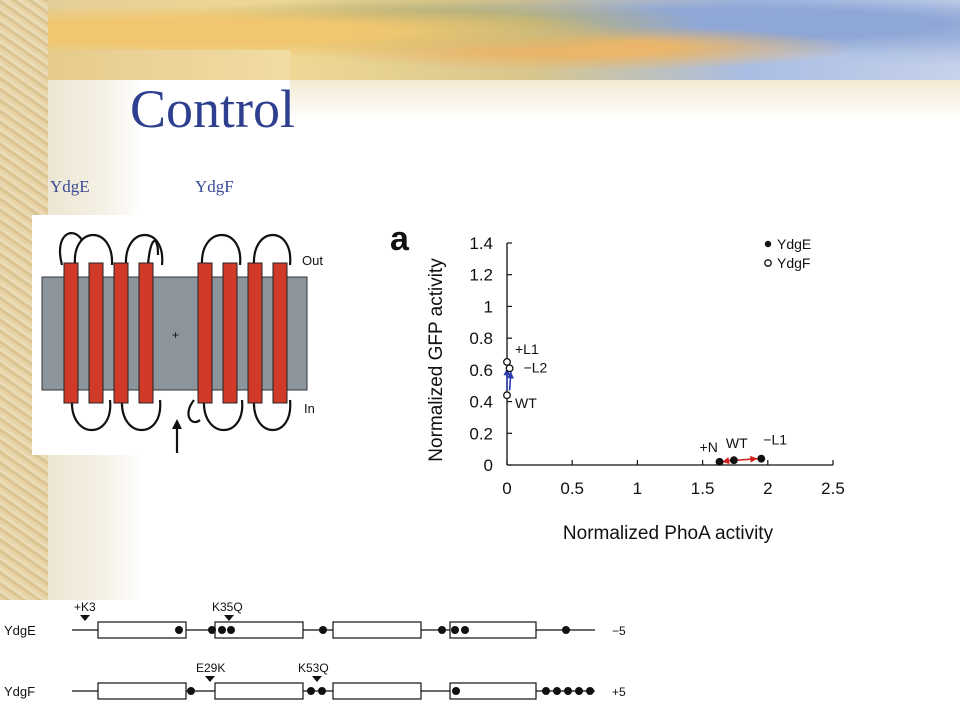  I want to click on x-axis-label: Normalized PhoA activity, so click(668, 533).